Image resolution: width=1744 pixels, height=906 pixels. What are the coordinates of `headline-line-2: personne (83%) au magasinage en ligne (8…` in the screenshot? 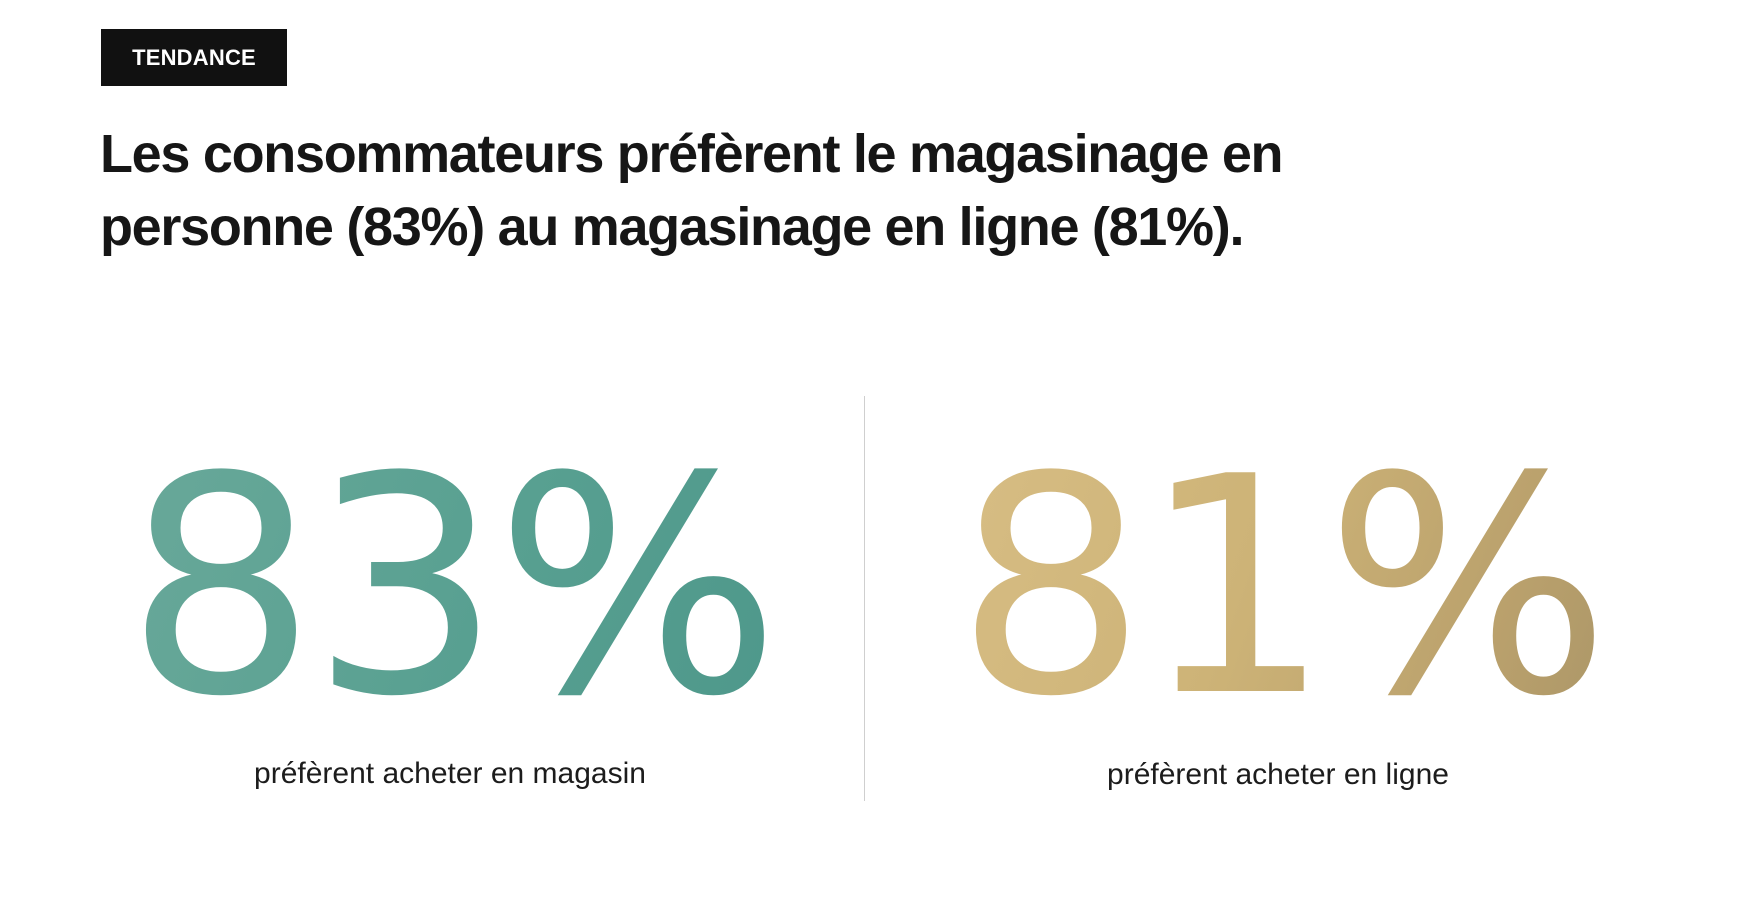 It's located at (672, 227).